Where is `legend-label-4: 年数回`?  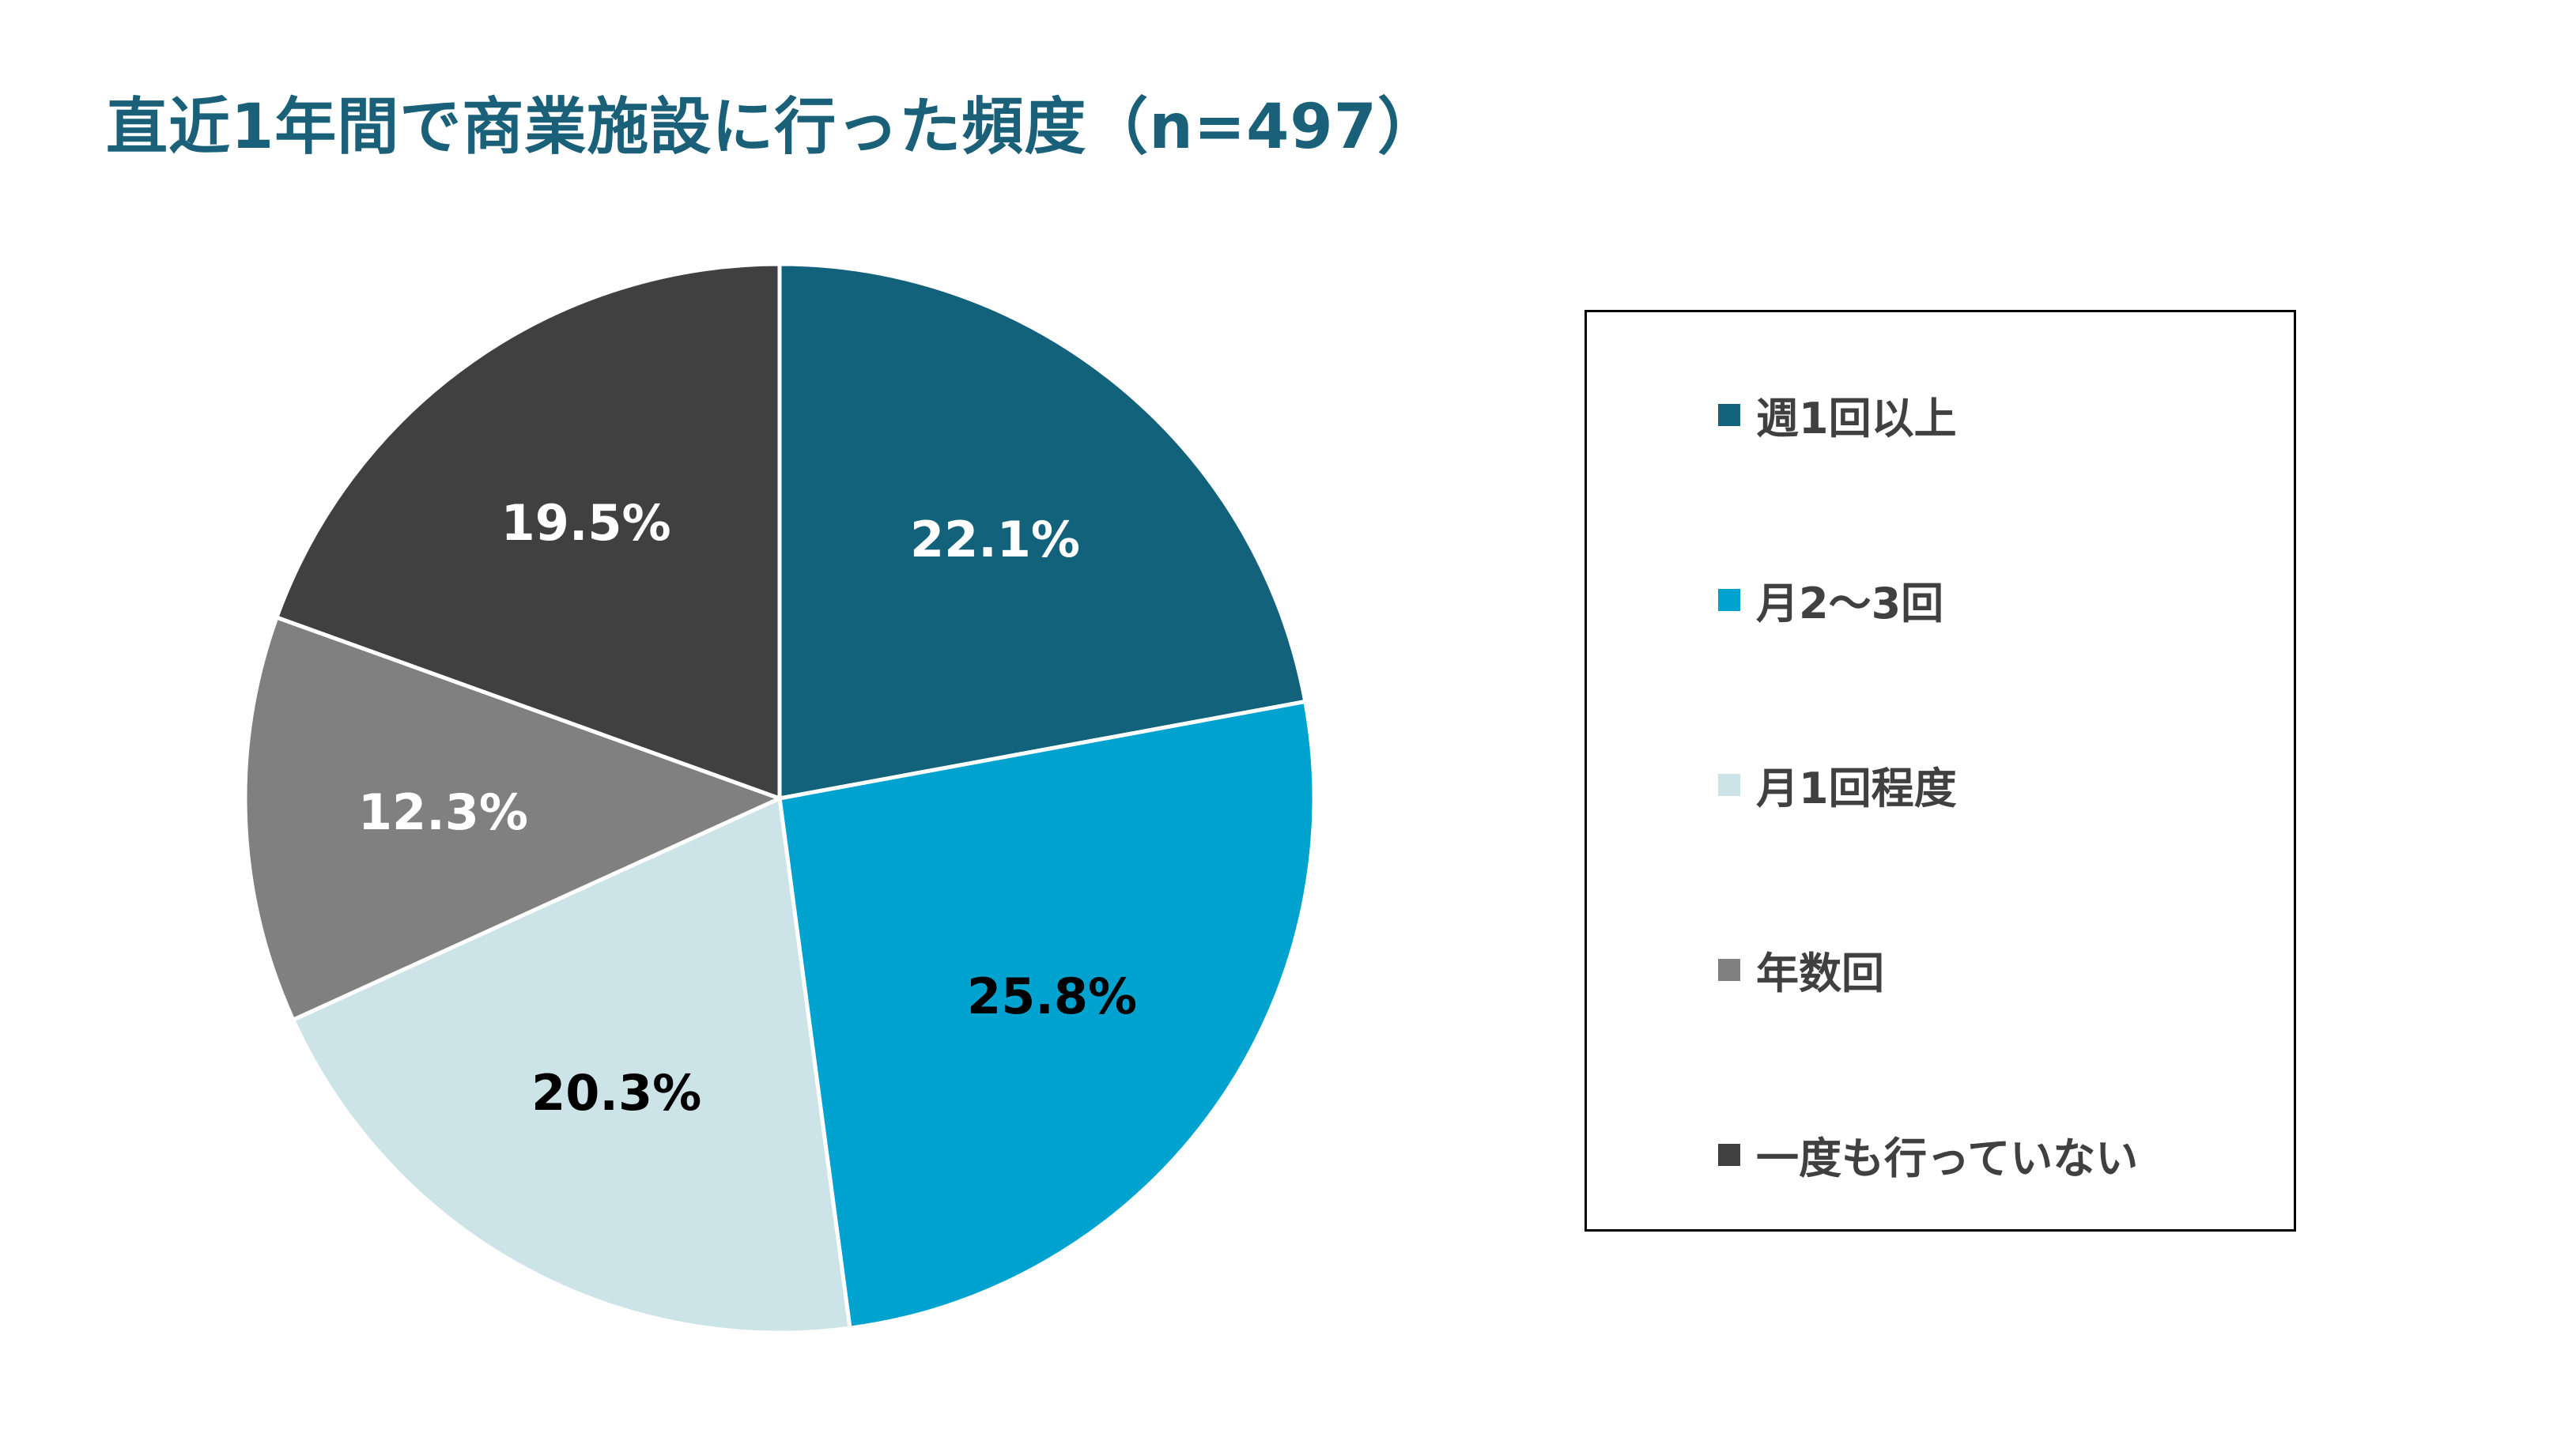 legend-label-4: 年数回 is located at coordinates (1820, 974).